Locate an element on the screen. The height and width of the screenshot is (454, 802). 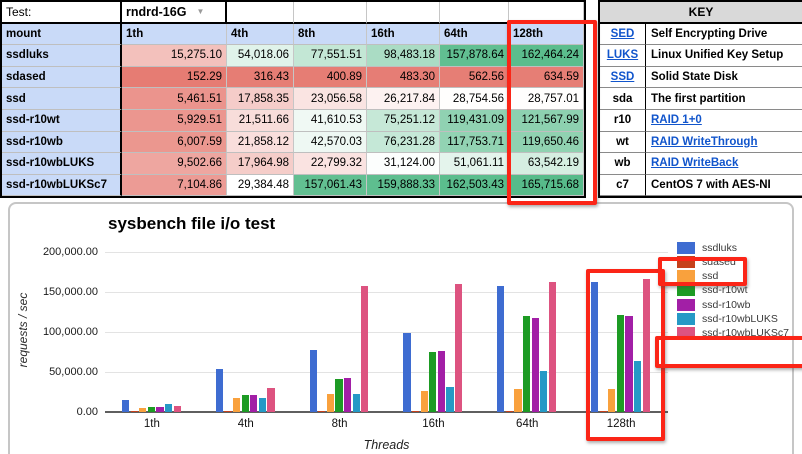
value-cell: 21,511.66 is located at coordinates (260, 120).